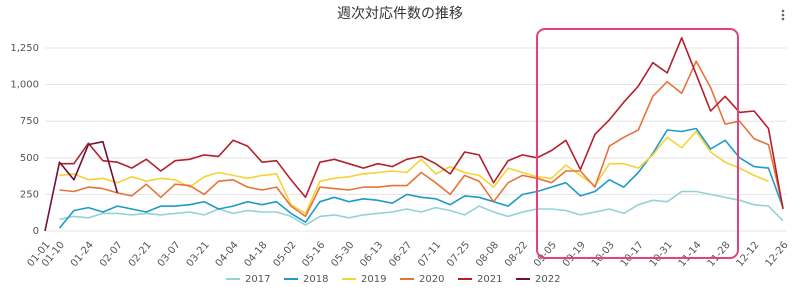 The image size is (800, 292). I want to click on legend-label: 2021, so click(489, 279).